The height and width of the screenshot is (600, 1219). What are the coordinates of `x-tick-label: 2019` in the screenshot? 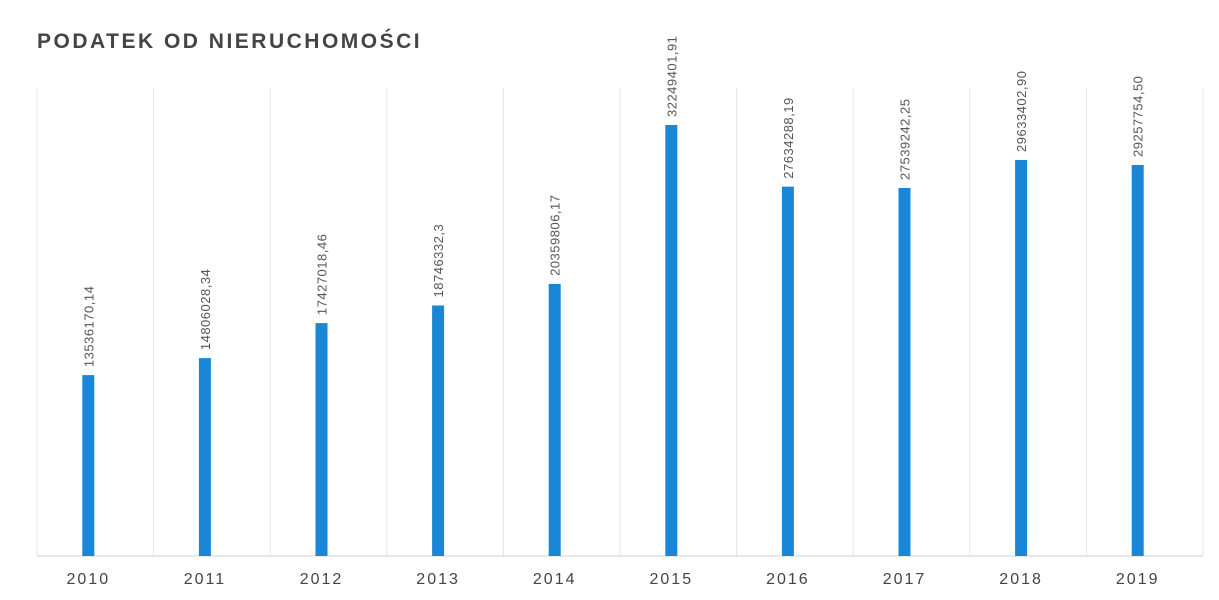 It's located at (1138, 579).